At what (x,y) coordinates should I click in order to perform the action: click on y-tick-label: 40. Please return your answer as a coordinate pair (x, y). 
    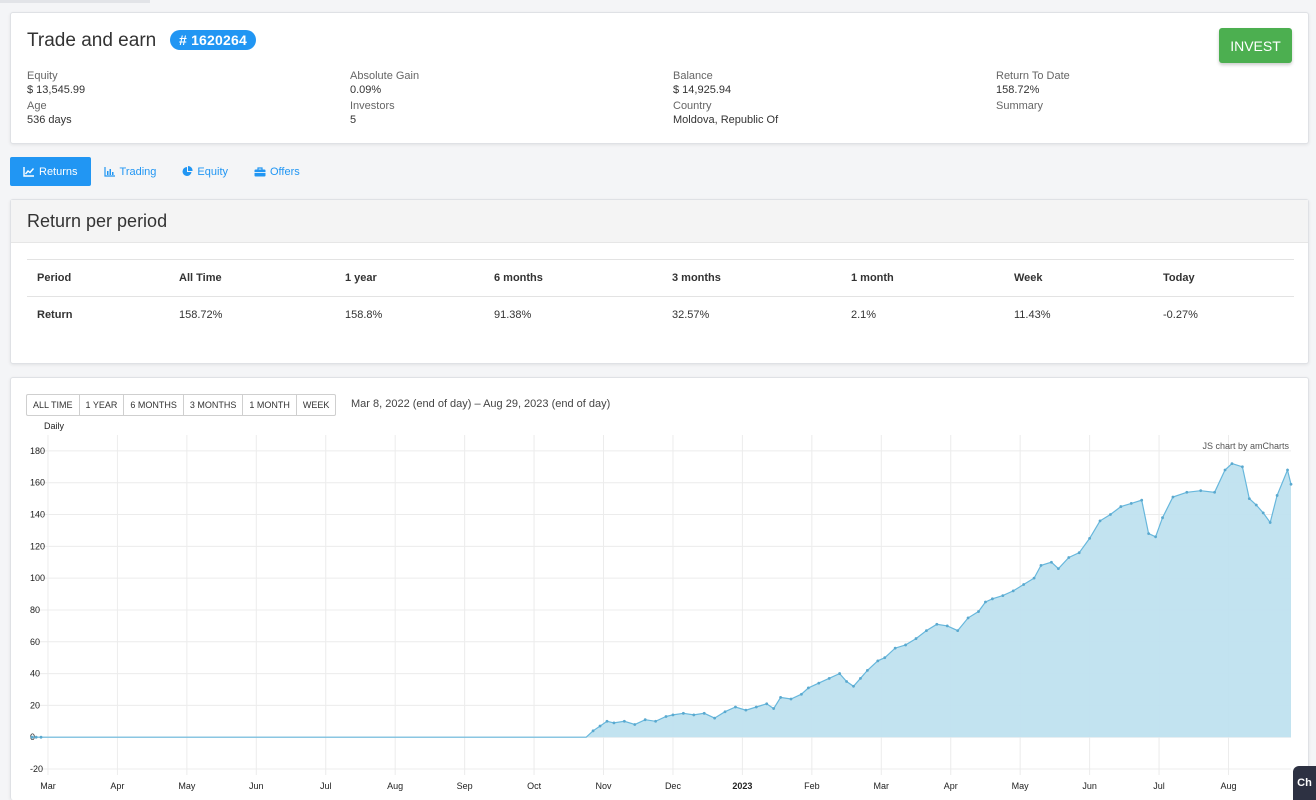
    Looking at the image, I should click on (35, 674).